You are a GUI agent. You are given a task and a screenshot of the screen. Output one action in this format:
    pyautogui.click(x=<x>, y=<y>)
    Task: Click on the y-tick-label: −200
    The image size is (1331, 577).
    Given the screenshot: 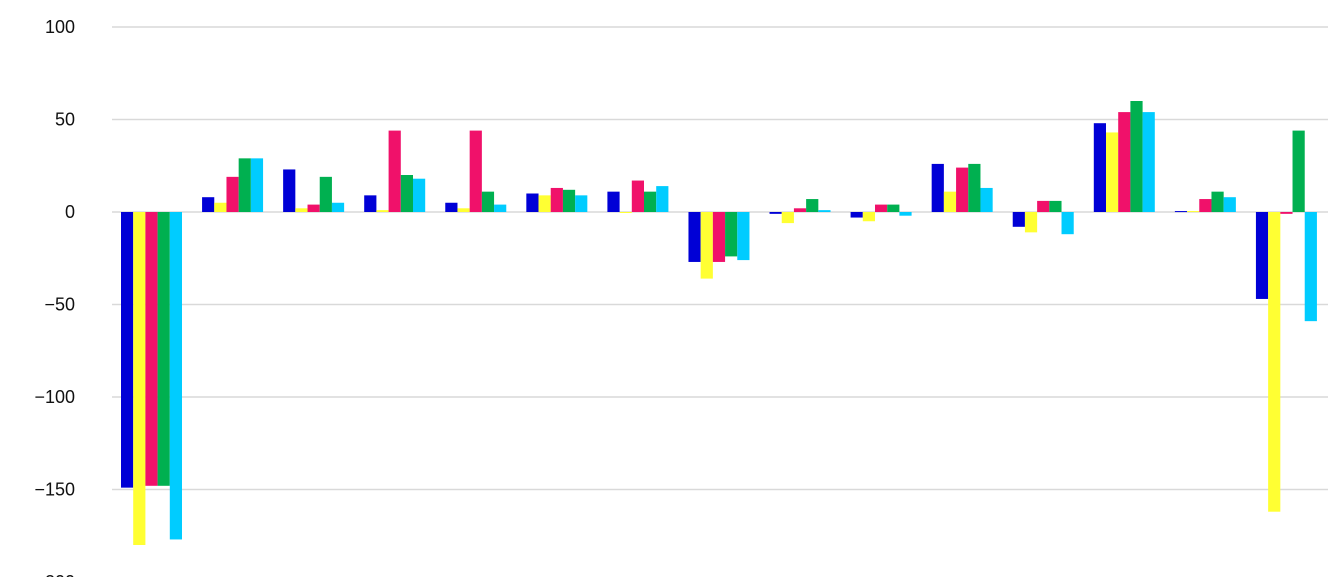 What is the action you would take?
    pyautogui.click(x=54, y=574)
    